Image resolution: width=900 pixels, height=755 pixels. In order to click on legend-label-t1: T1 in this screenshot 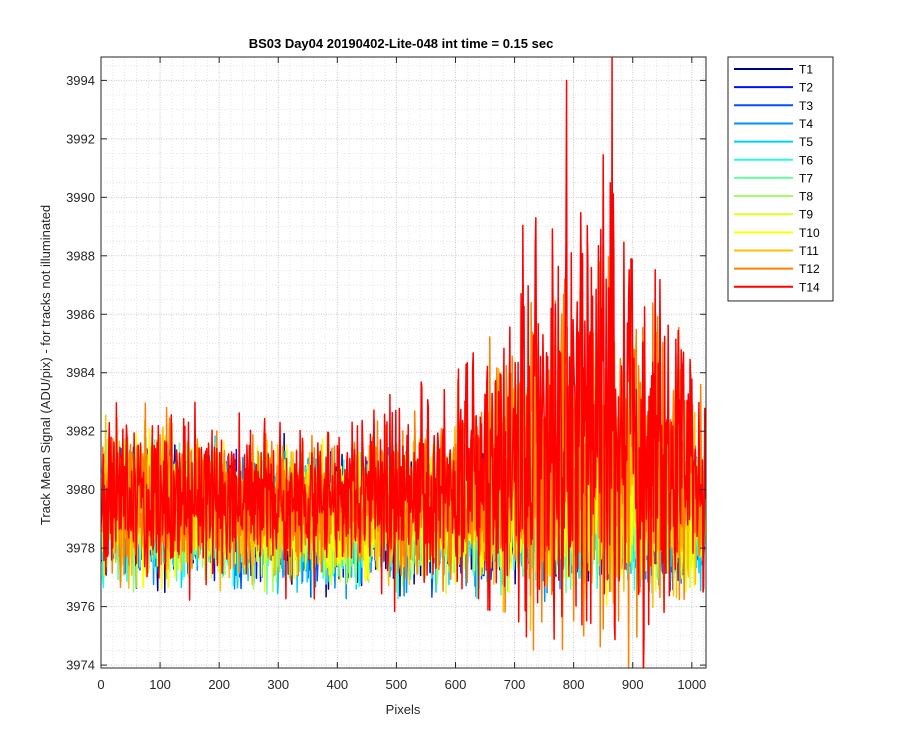, I will do `click(806, 70)`.